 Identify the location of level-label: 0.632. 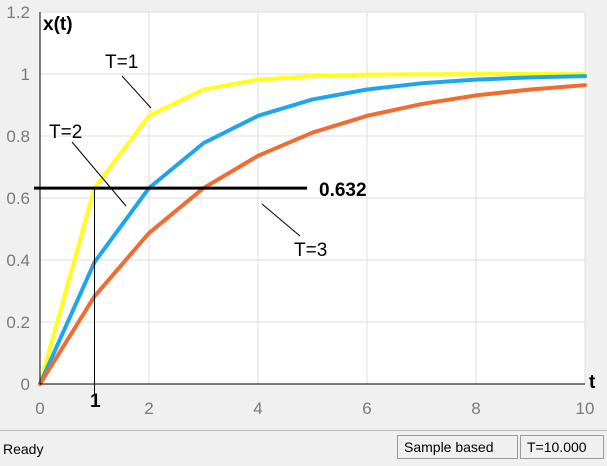
(343, 190).